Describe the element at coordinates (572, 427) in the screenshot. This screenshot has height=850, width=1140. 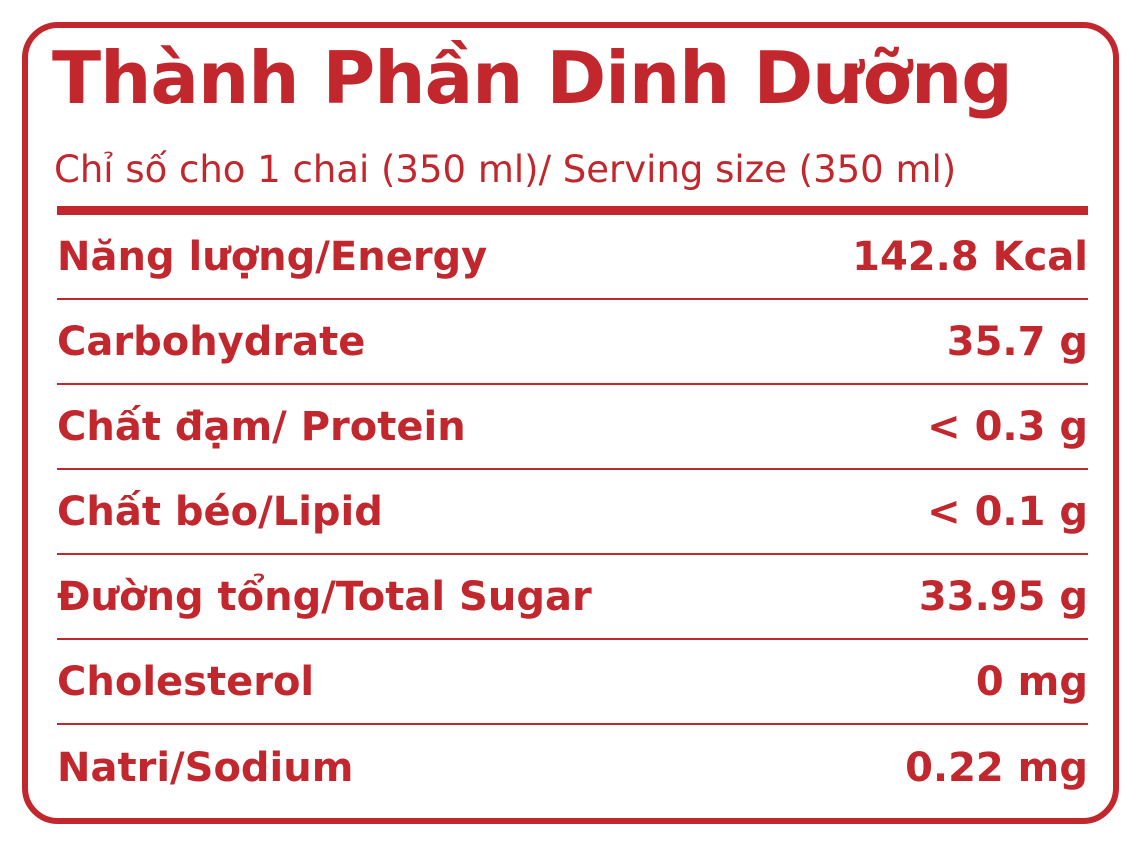
I see `nutrient-row: Chất đạm/ Protein < 0.3 g` at that location.